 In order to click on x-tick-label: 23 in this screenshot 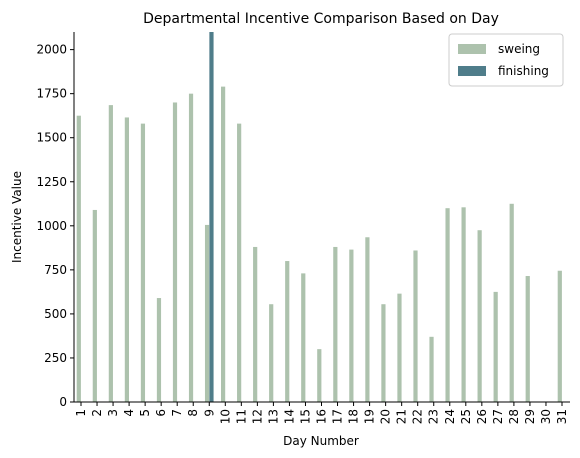, I will do `click(434, 416)`.